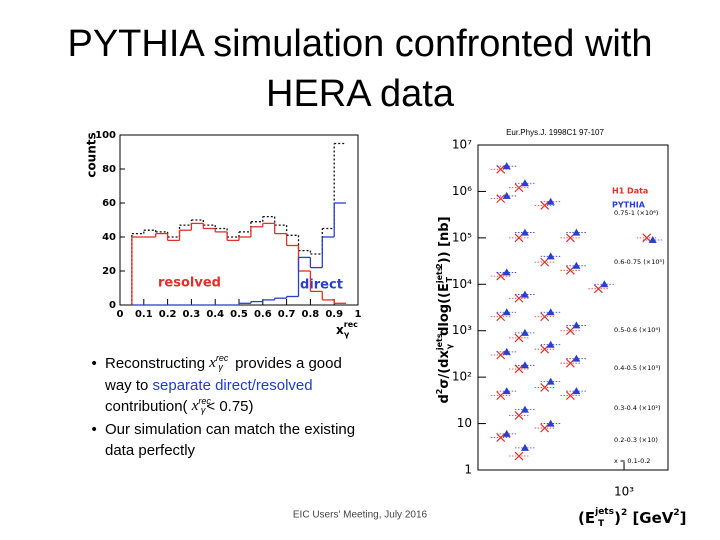 The image size is (720, 540). I want to click on footer: EIC Users' Meeting, July 2016, so click(360, 515).